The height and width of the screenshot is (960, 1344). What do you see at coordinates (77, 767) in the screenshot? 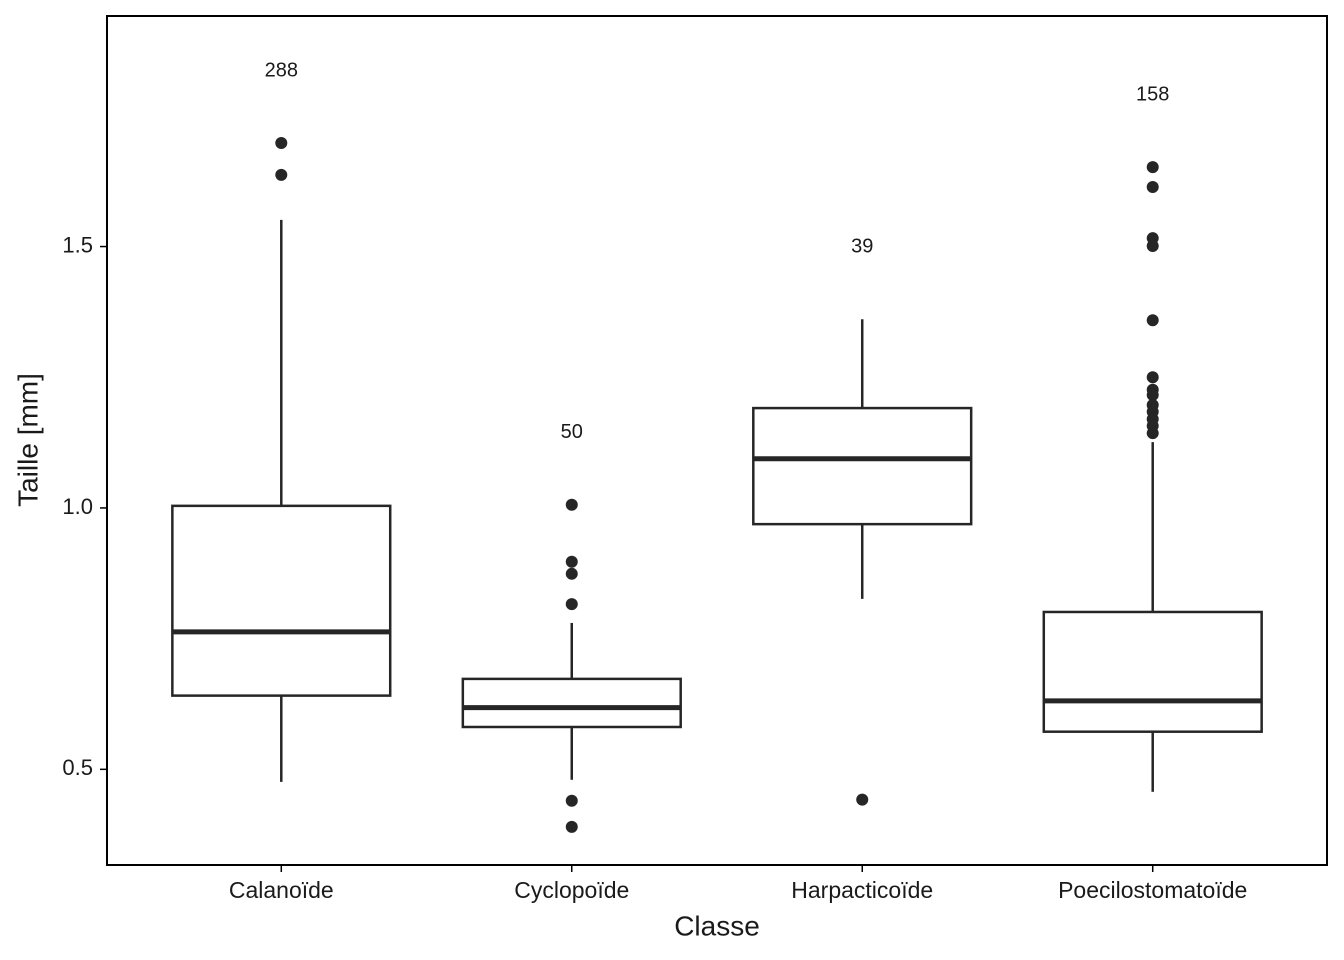
I see `y-tick-label: 0.5` at bounding box center [77, 767].